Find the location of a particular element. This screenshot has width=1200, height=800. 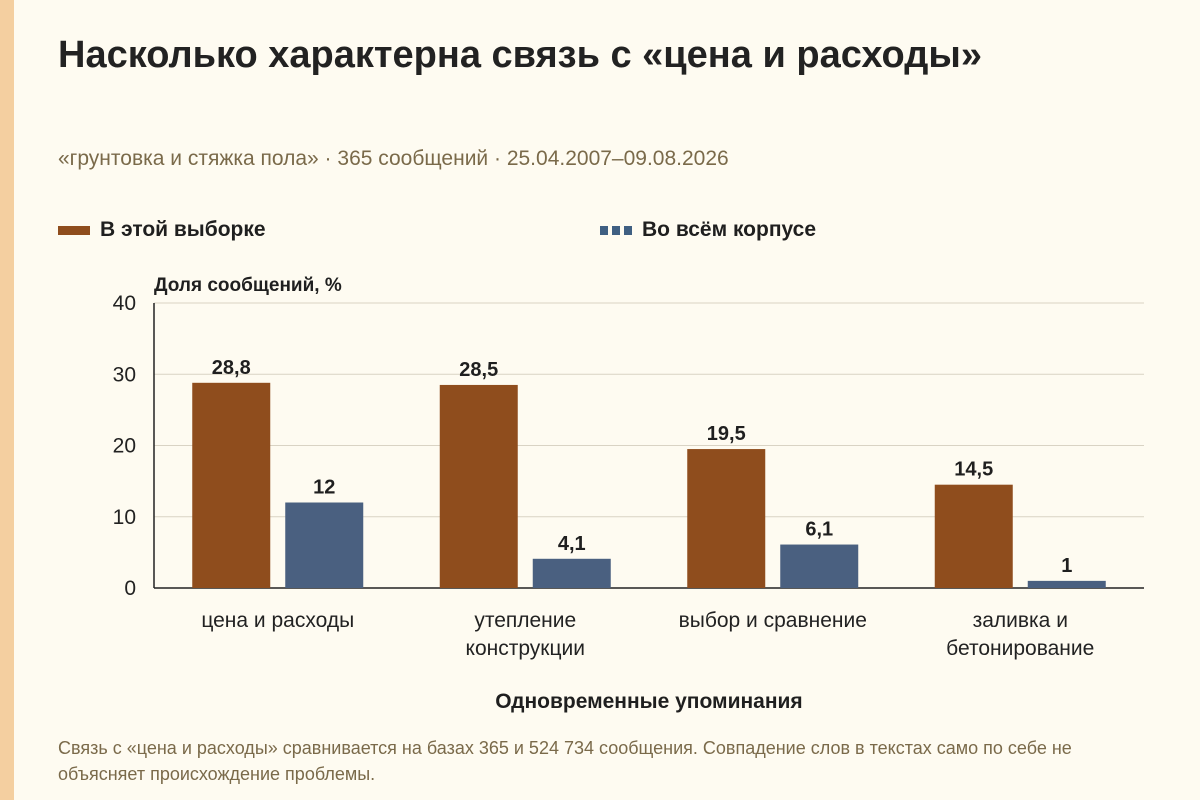

x-category-label: заливка и is located at coordinates (1020, 620).